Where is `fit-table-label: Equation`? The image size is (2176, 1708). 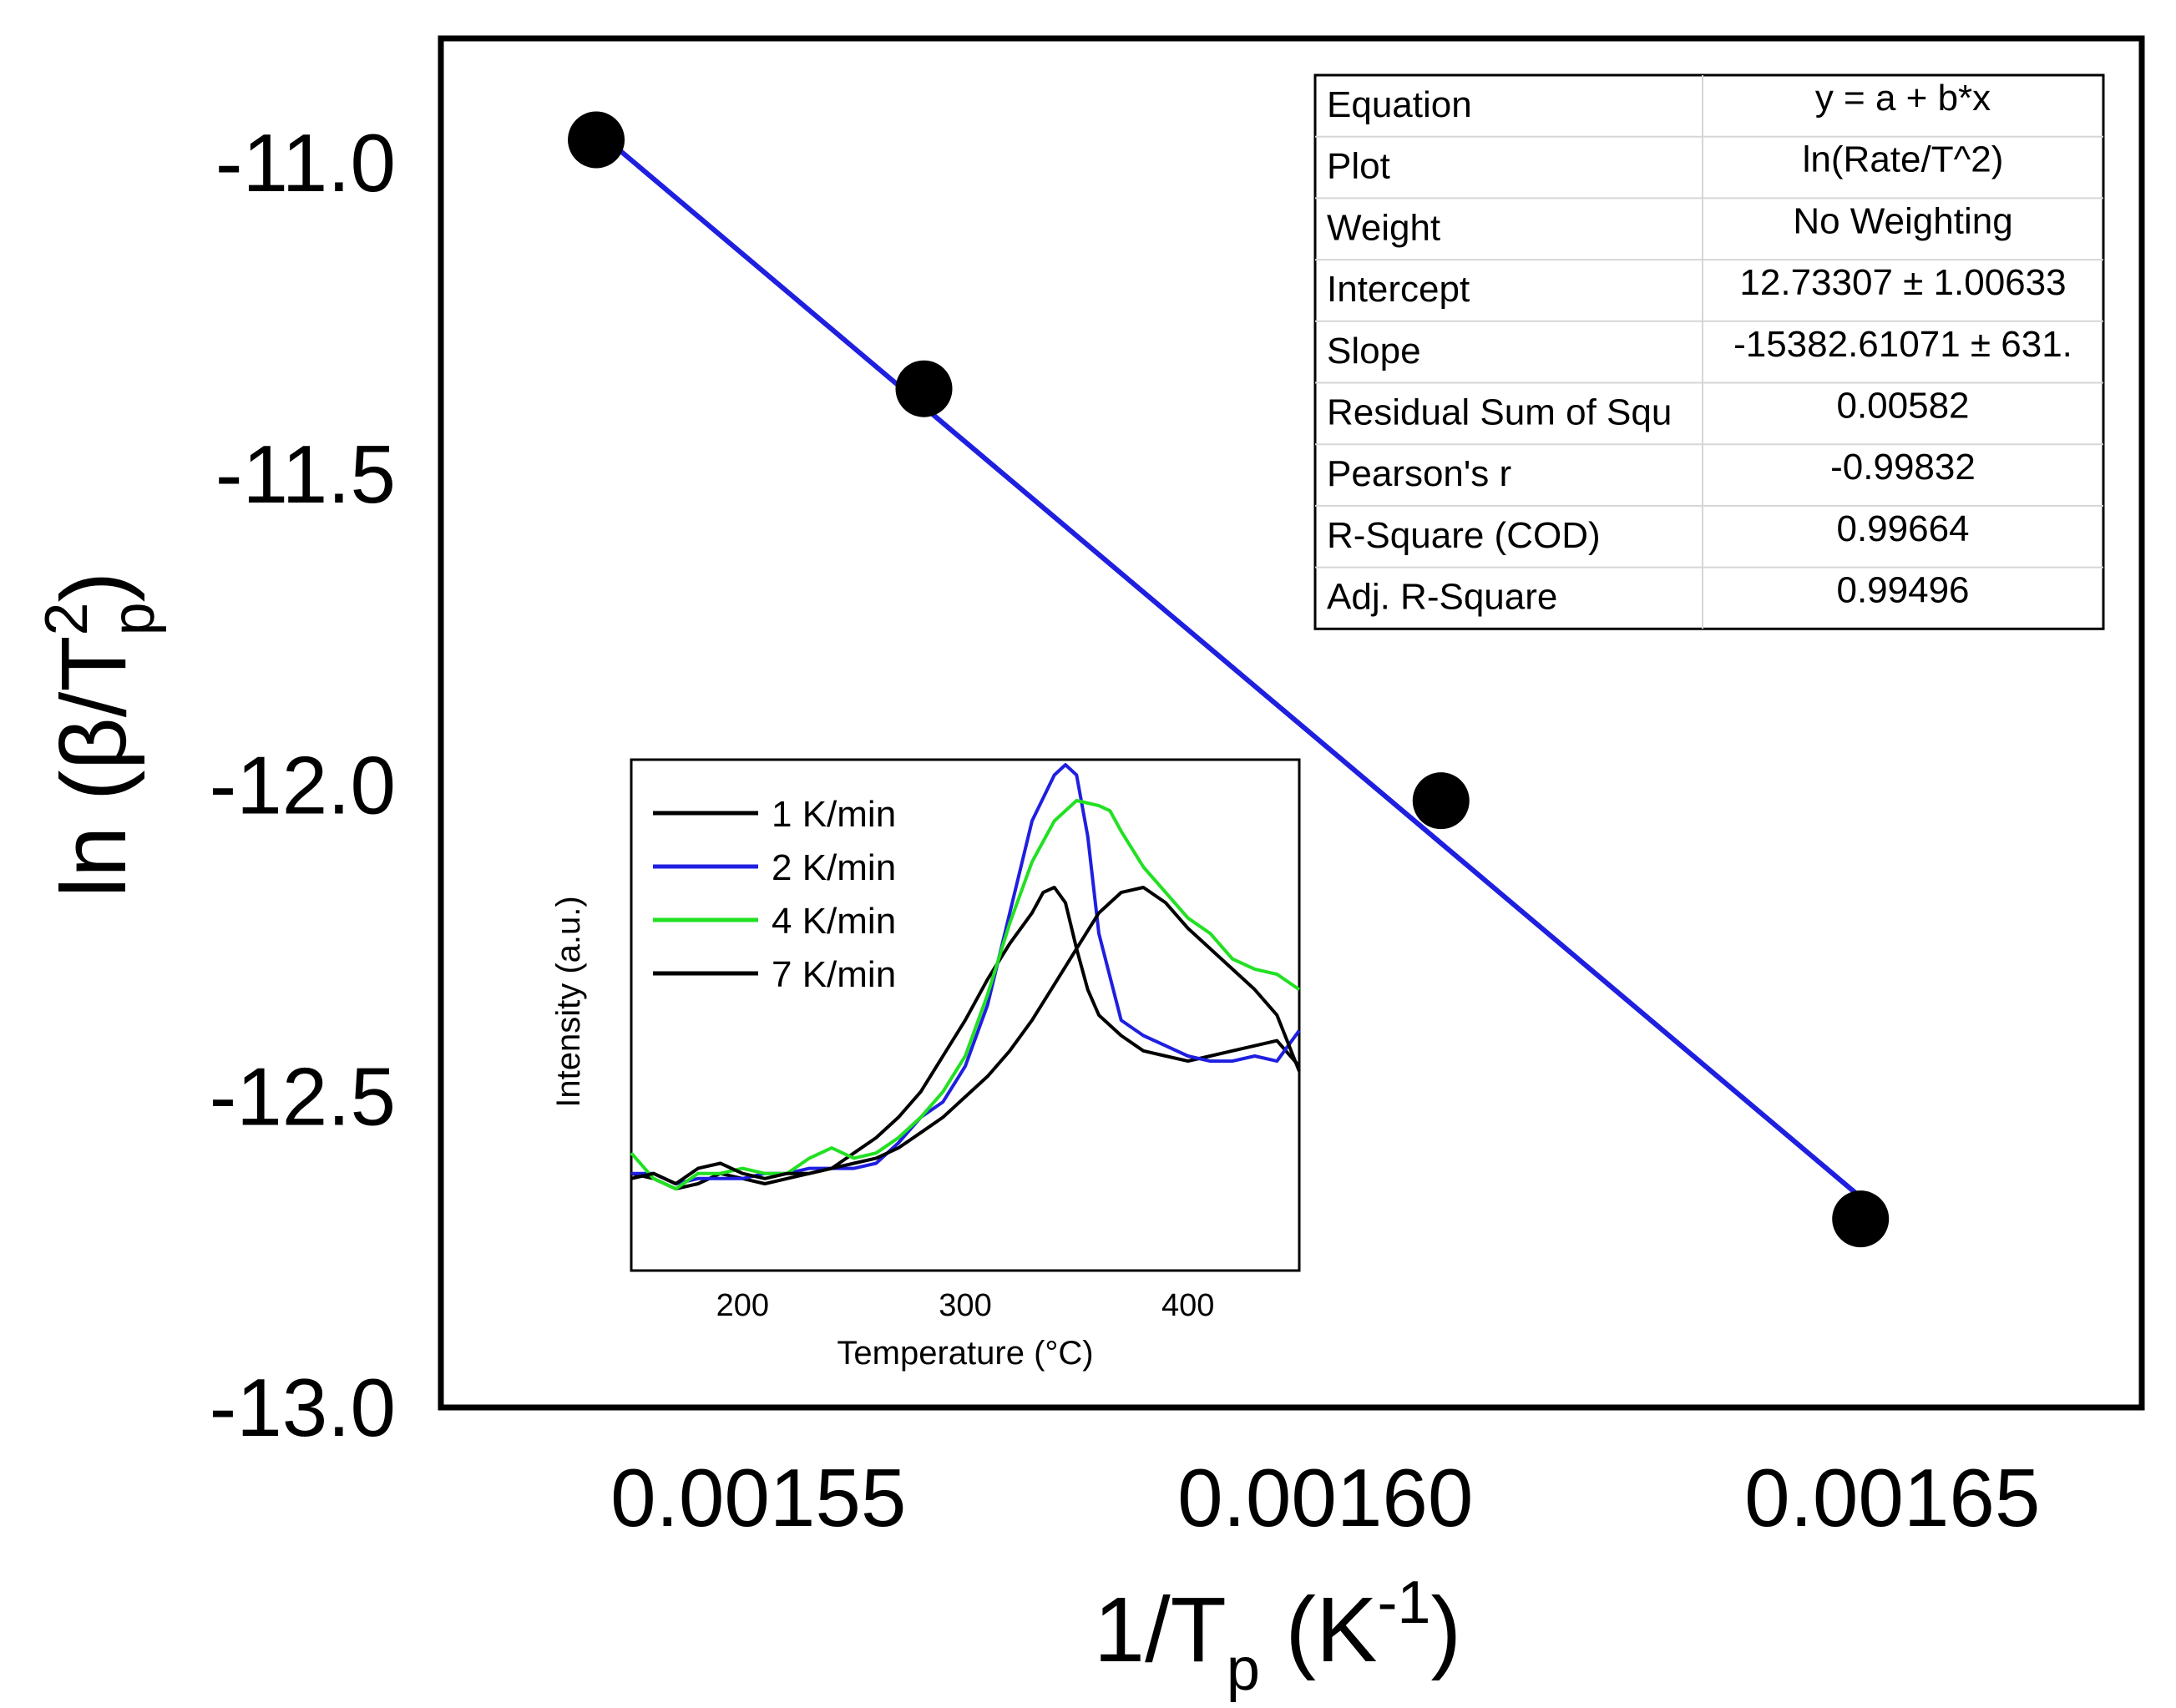
fit-table-label: Equation is located at coordinates (1399, 105).